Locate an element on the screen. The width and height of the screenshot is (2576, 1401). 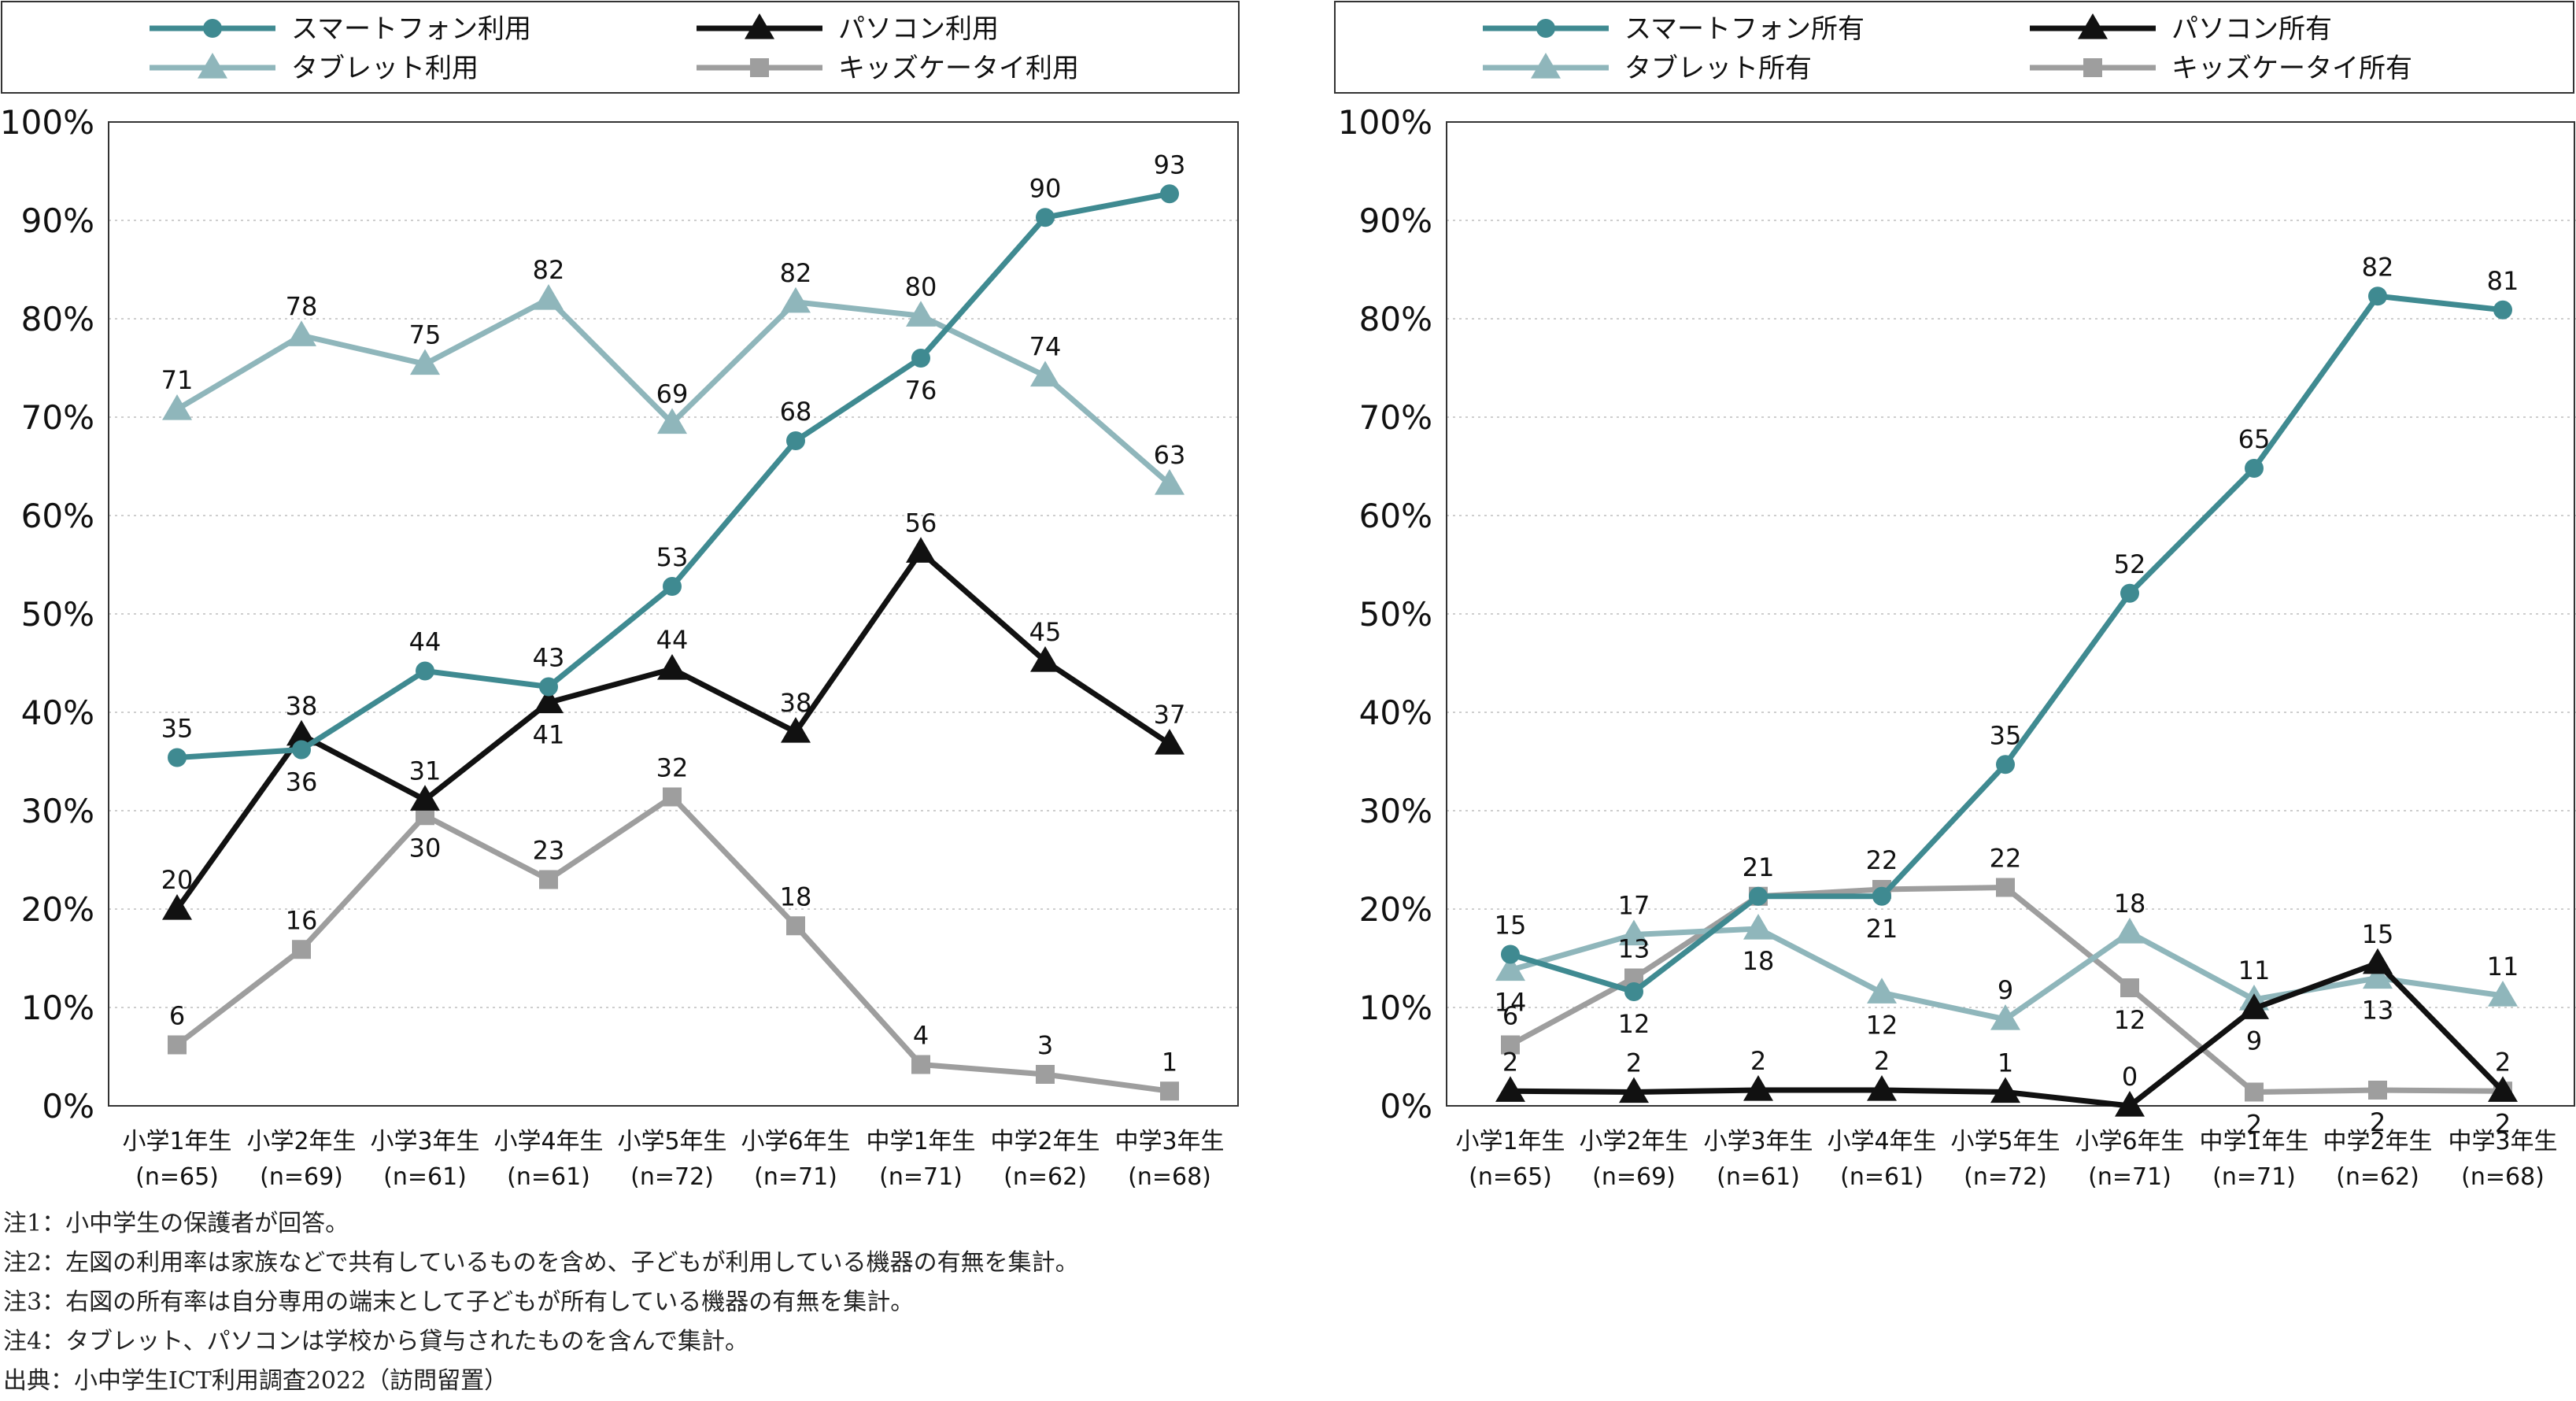
legend-item-smartphone: スマートフォン利用 is located at coordinates (340, 29).